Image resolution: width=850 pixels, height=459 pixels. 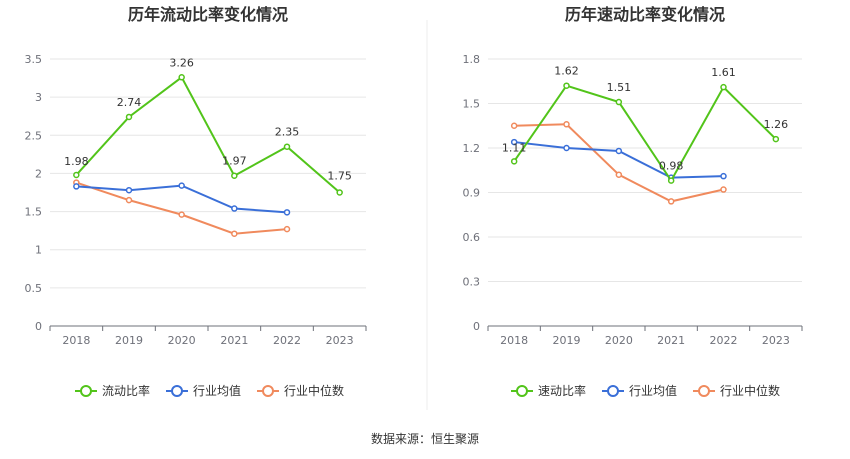 I want to click on y-tick-label: 3.5, so click(x=34, y=59).